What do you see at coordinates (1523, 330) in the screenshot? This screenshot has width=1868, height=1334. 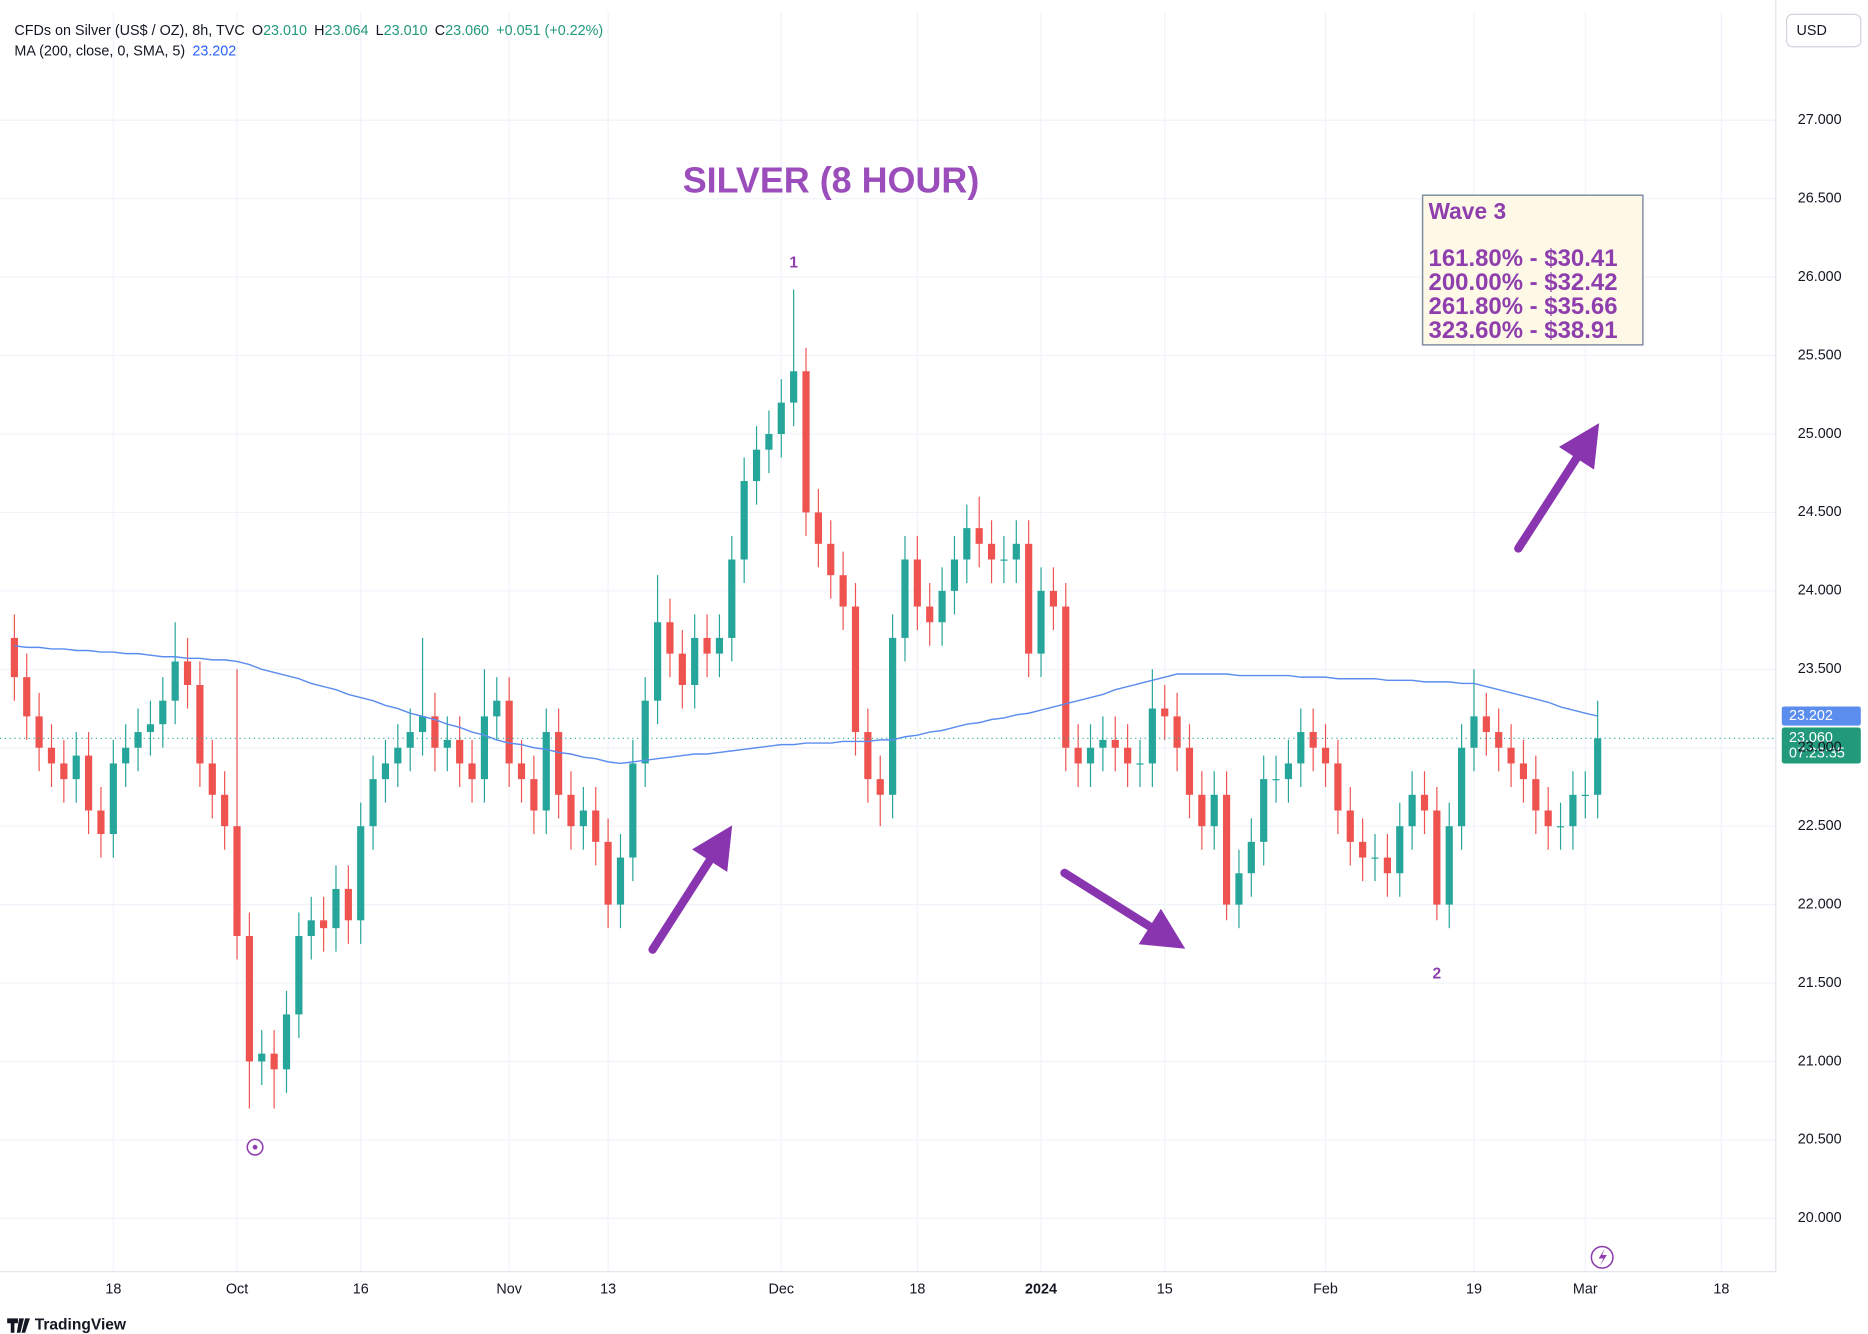 I see `wave-target: 323.60% - $38.91` at bounding box center [1523, 330].